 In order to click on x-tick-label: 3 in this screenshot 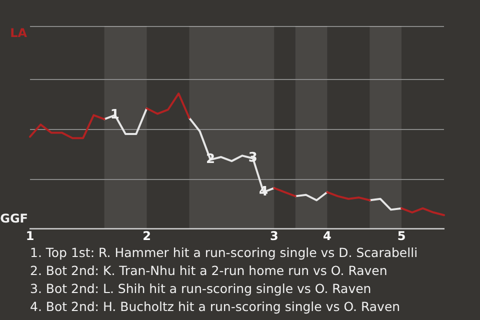, I will do `click(274, 235)`.